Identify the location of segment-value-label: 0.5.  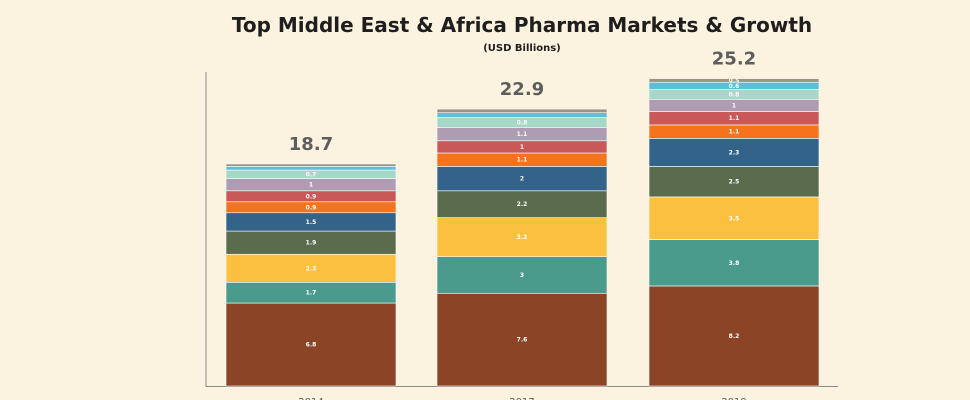
(734, 80).